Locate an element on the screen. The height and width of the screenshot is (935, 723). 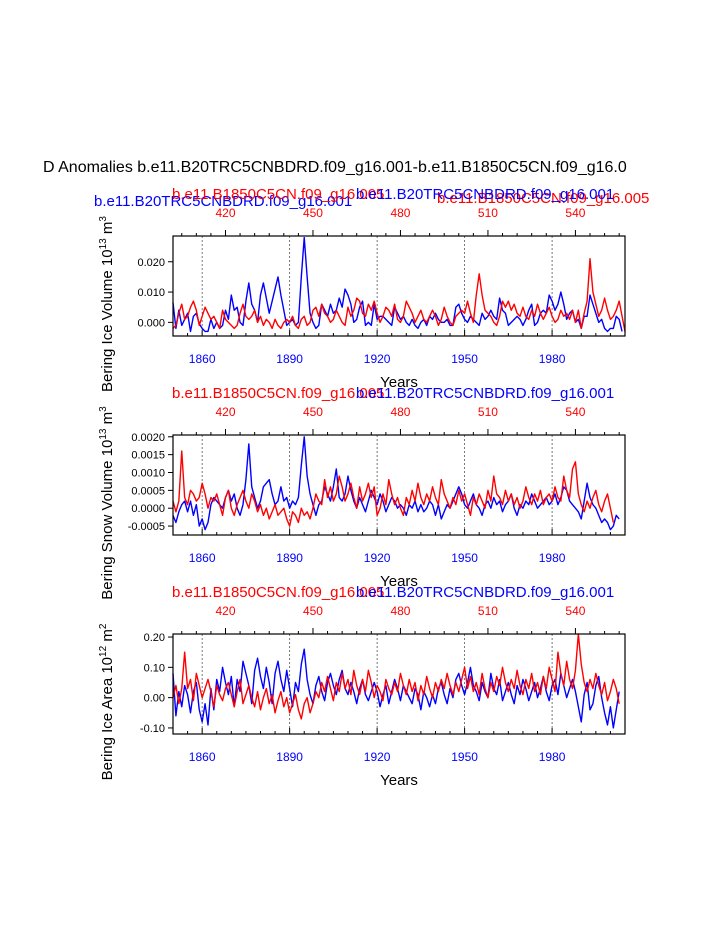
ice-area-xtick-label: 1920 is located at coordinates (377, 757).